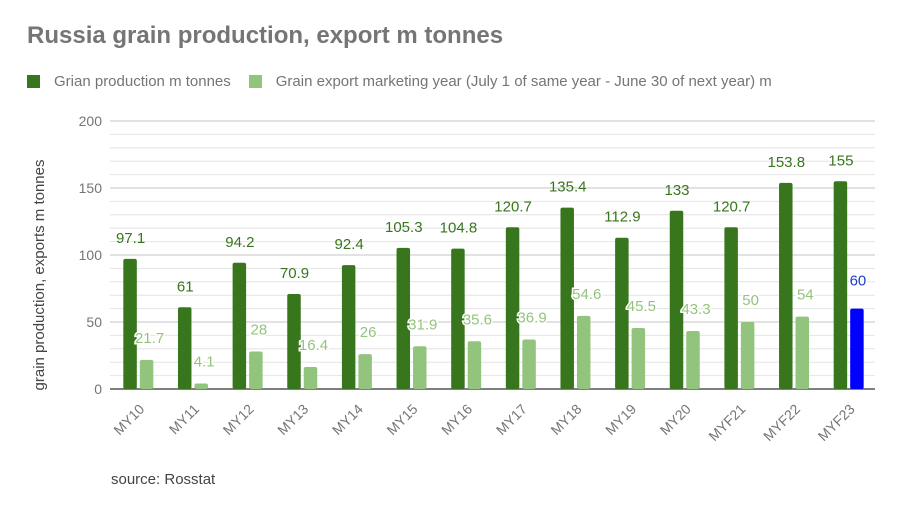 Image resolution: width=900 pixels, height=510 pixels. Describe the element at coordinates (265, 35) in the screenshot. I see `chart-title: Russia grain production, export m tonnes` at that location.